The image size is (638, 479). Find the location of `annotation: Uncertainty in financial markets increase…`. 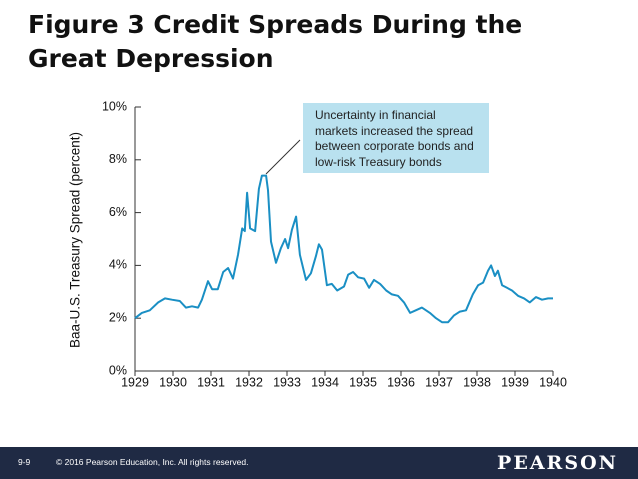

annotation: Uncertainty in financial markets increase… is located at coordinates (396, 138).